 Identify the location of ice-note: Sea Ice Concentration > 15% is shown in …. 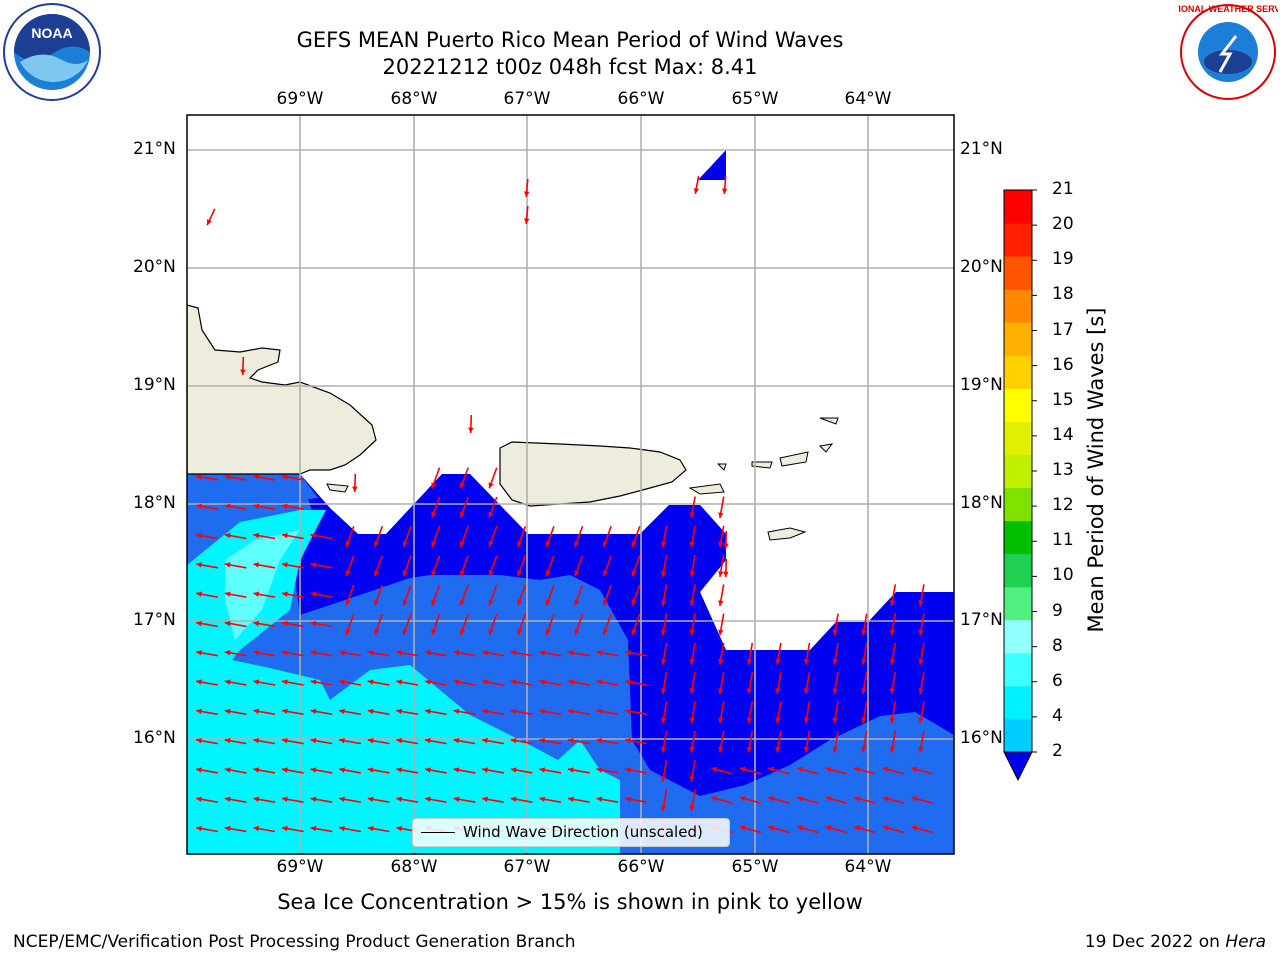
(570, 902).